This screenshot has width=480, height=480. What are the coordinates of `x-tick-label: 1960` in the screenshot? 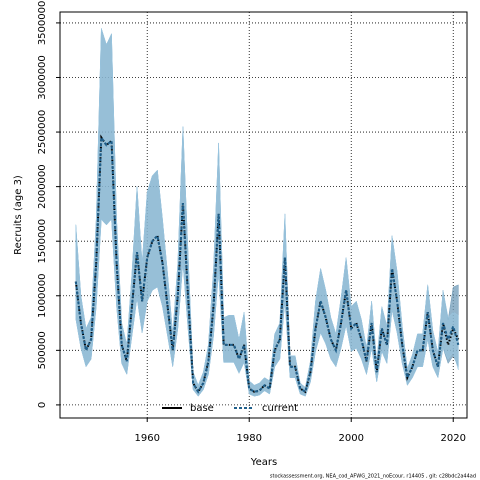 It's located at (146, 438).